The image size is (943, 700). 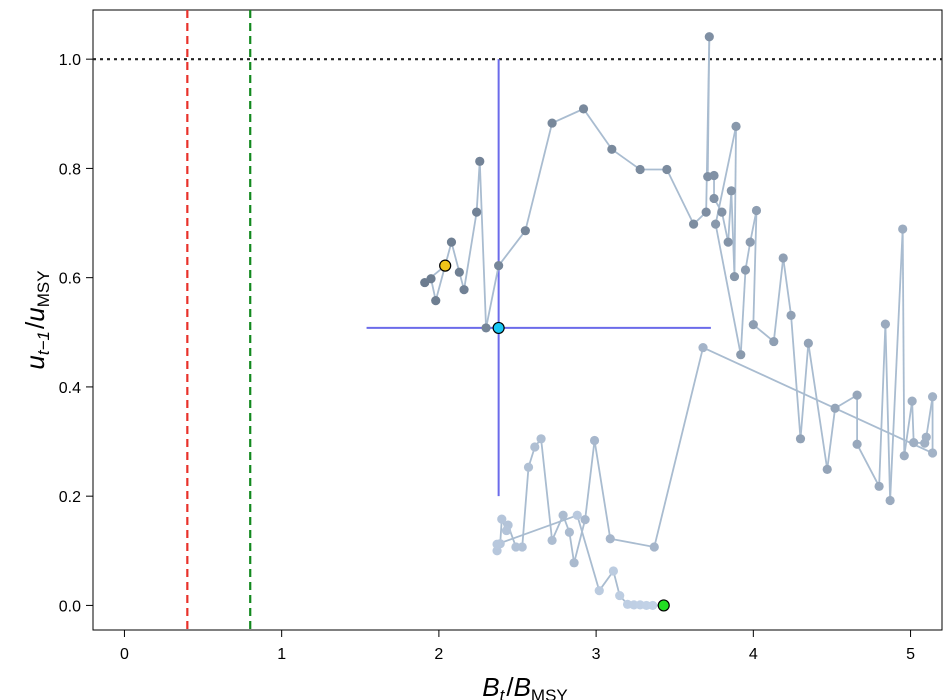 What do you see at coordinates (43, 343) in the screenshot?
I see `y-title-main-sub: t−1` at bounding box center [43, 343].